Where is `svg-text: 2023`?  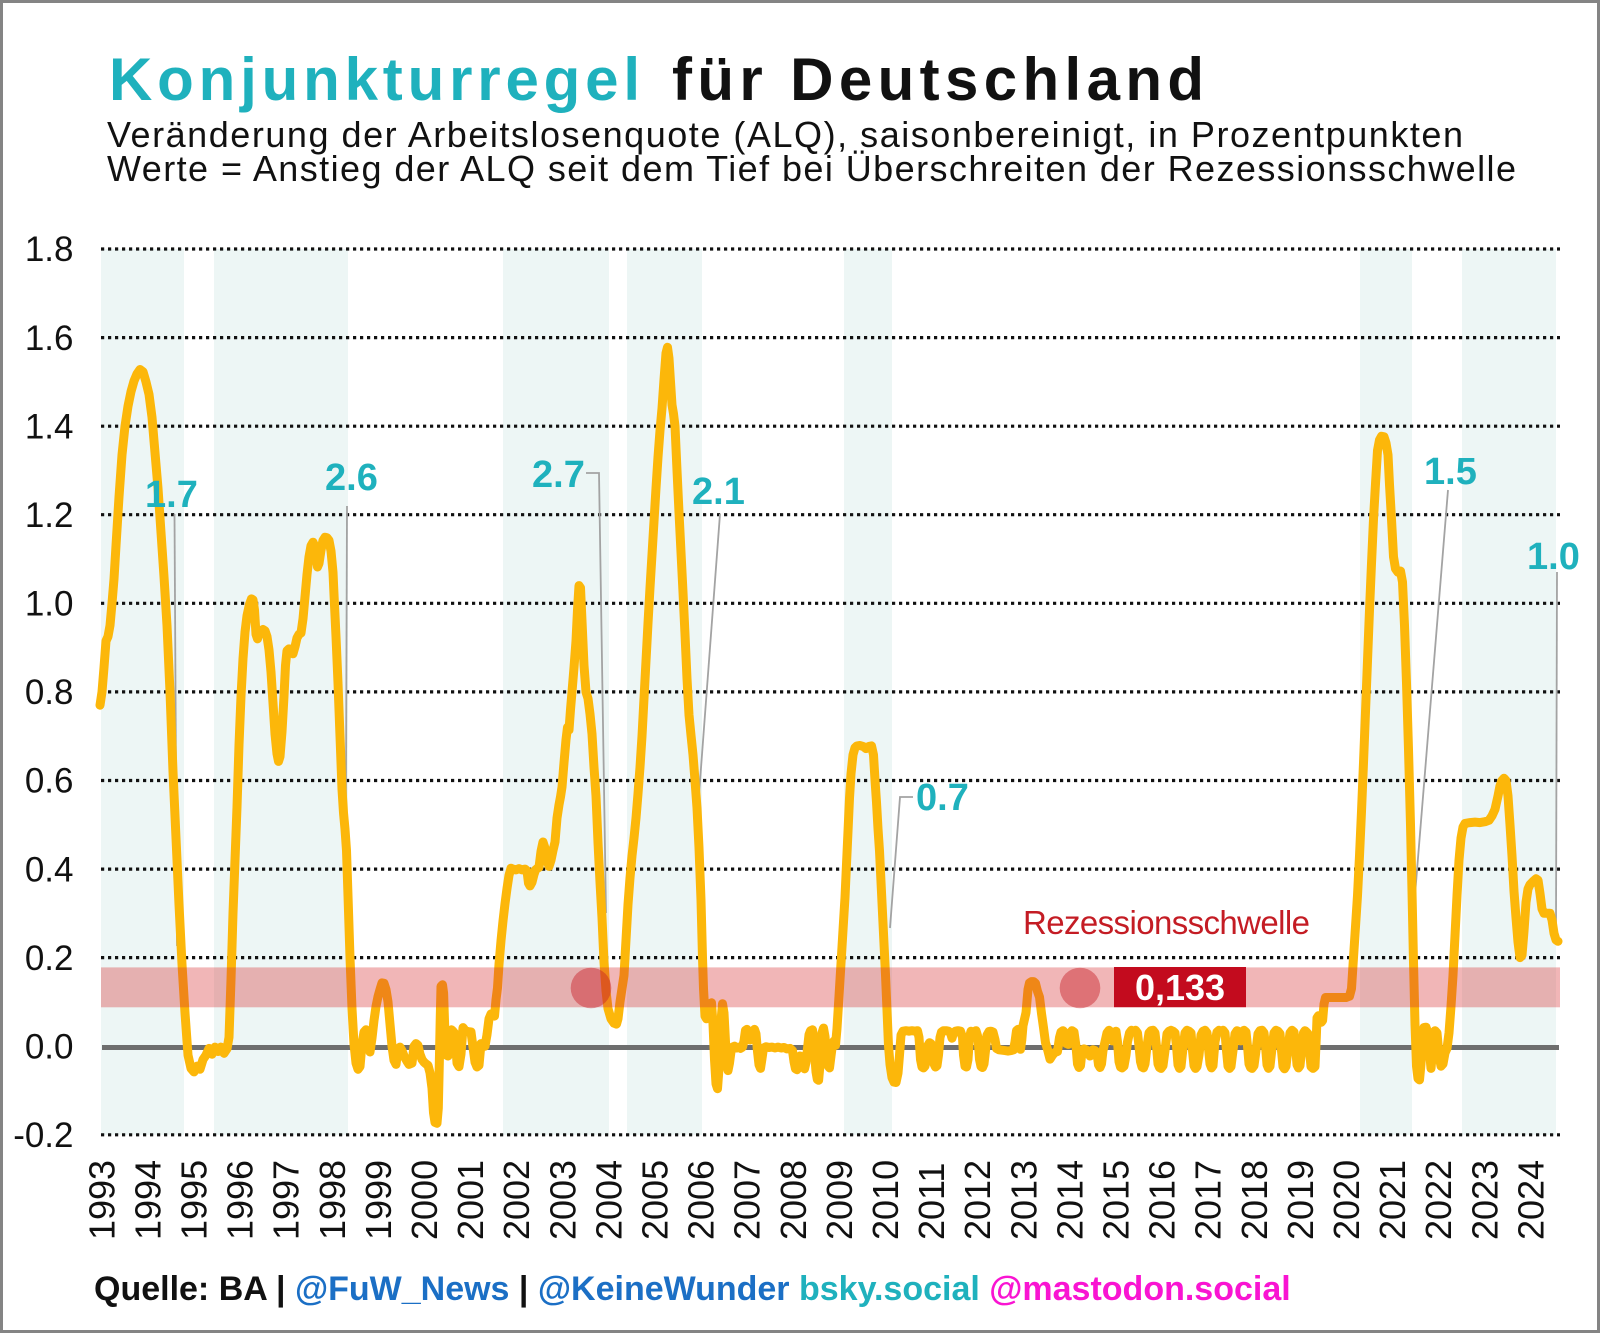
svg-text: 2023 is located at coordinates (1484, 1200).